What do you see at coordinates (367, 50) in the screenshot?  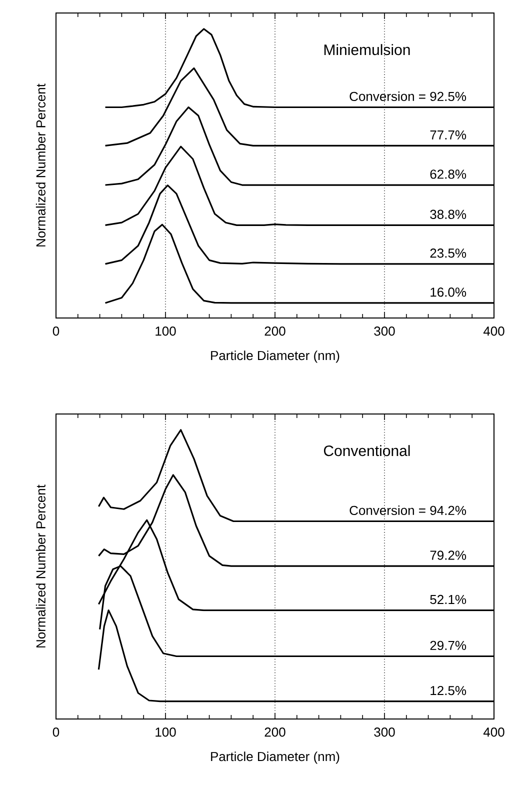 I see `annotation: Miniemulsion` at bounding box center [367, 50].